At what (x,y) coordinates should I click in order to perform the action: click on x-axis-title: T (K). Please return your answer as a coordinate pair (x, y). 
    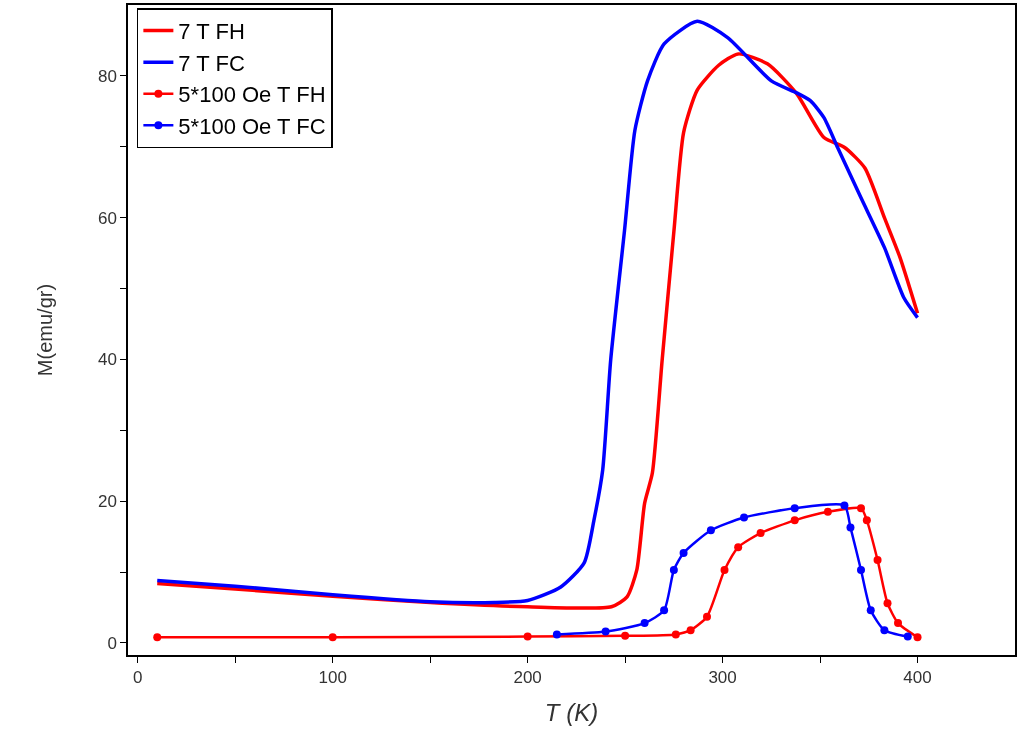
    Looking at the image, I should click on (571, 712).